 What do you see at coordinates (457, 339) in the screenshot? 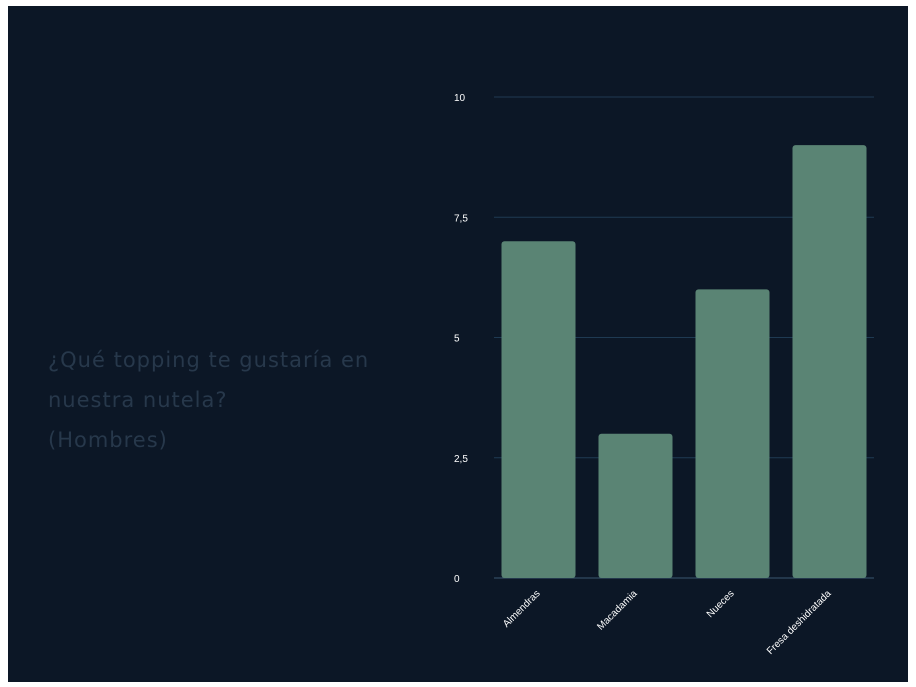
I see `y-tick-label: 5` at bounding box center [457, 339].